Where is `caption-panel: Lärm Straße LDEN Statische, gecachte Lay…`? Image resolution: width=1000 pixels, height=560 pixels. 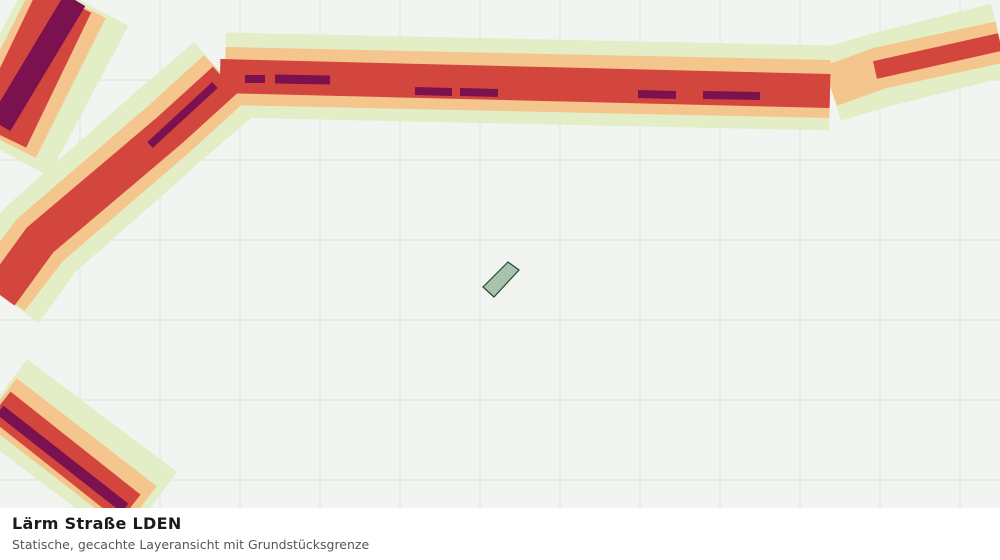 caption-panel: Lärm Straße LDEN Statische, gecachte Lay… is located at coordinates (500, 534).